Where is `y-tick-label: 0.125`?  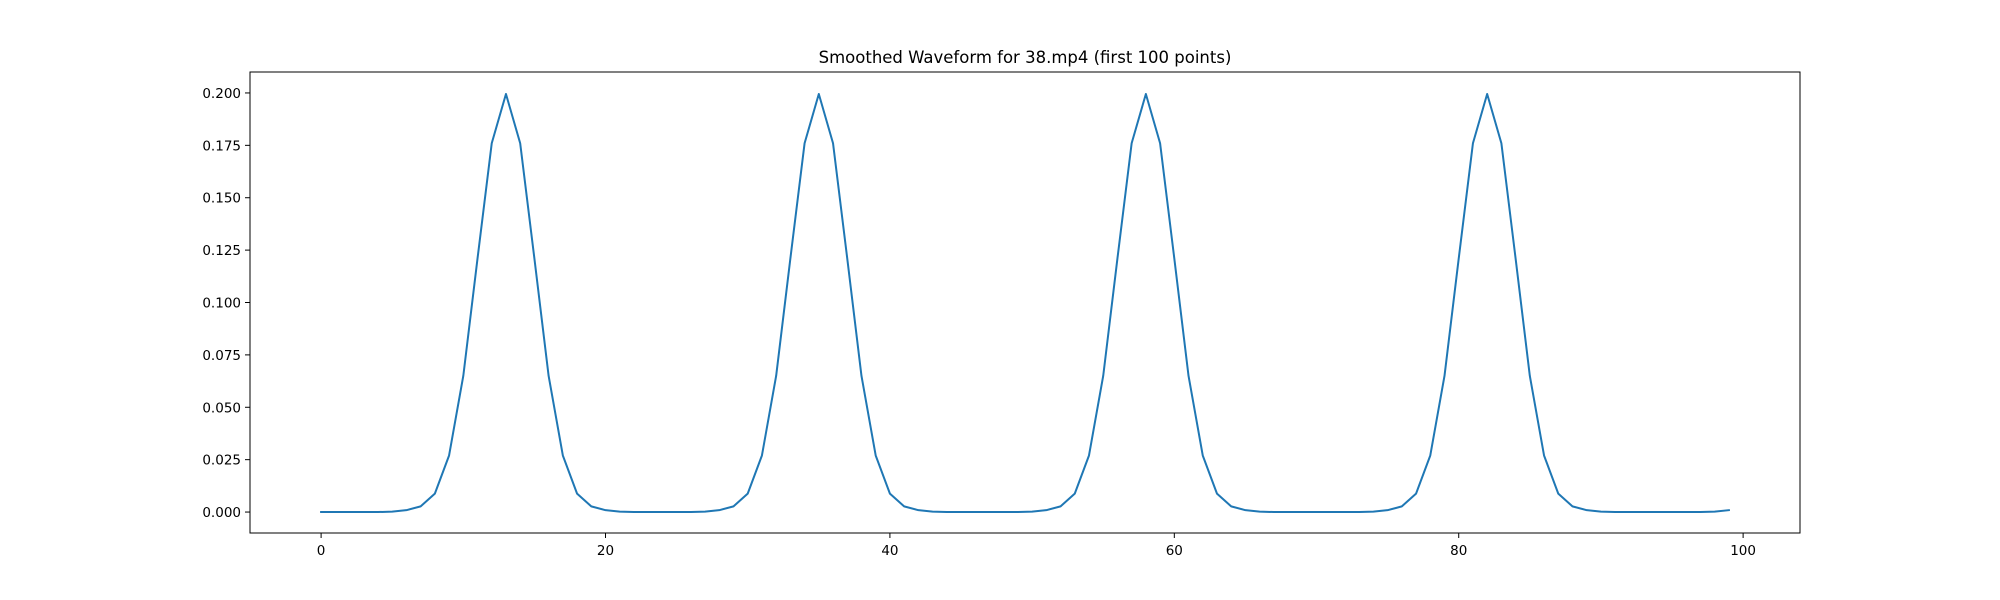
y-tick-label: 0.125 is located at coordinates (221, 251).